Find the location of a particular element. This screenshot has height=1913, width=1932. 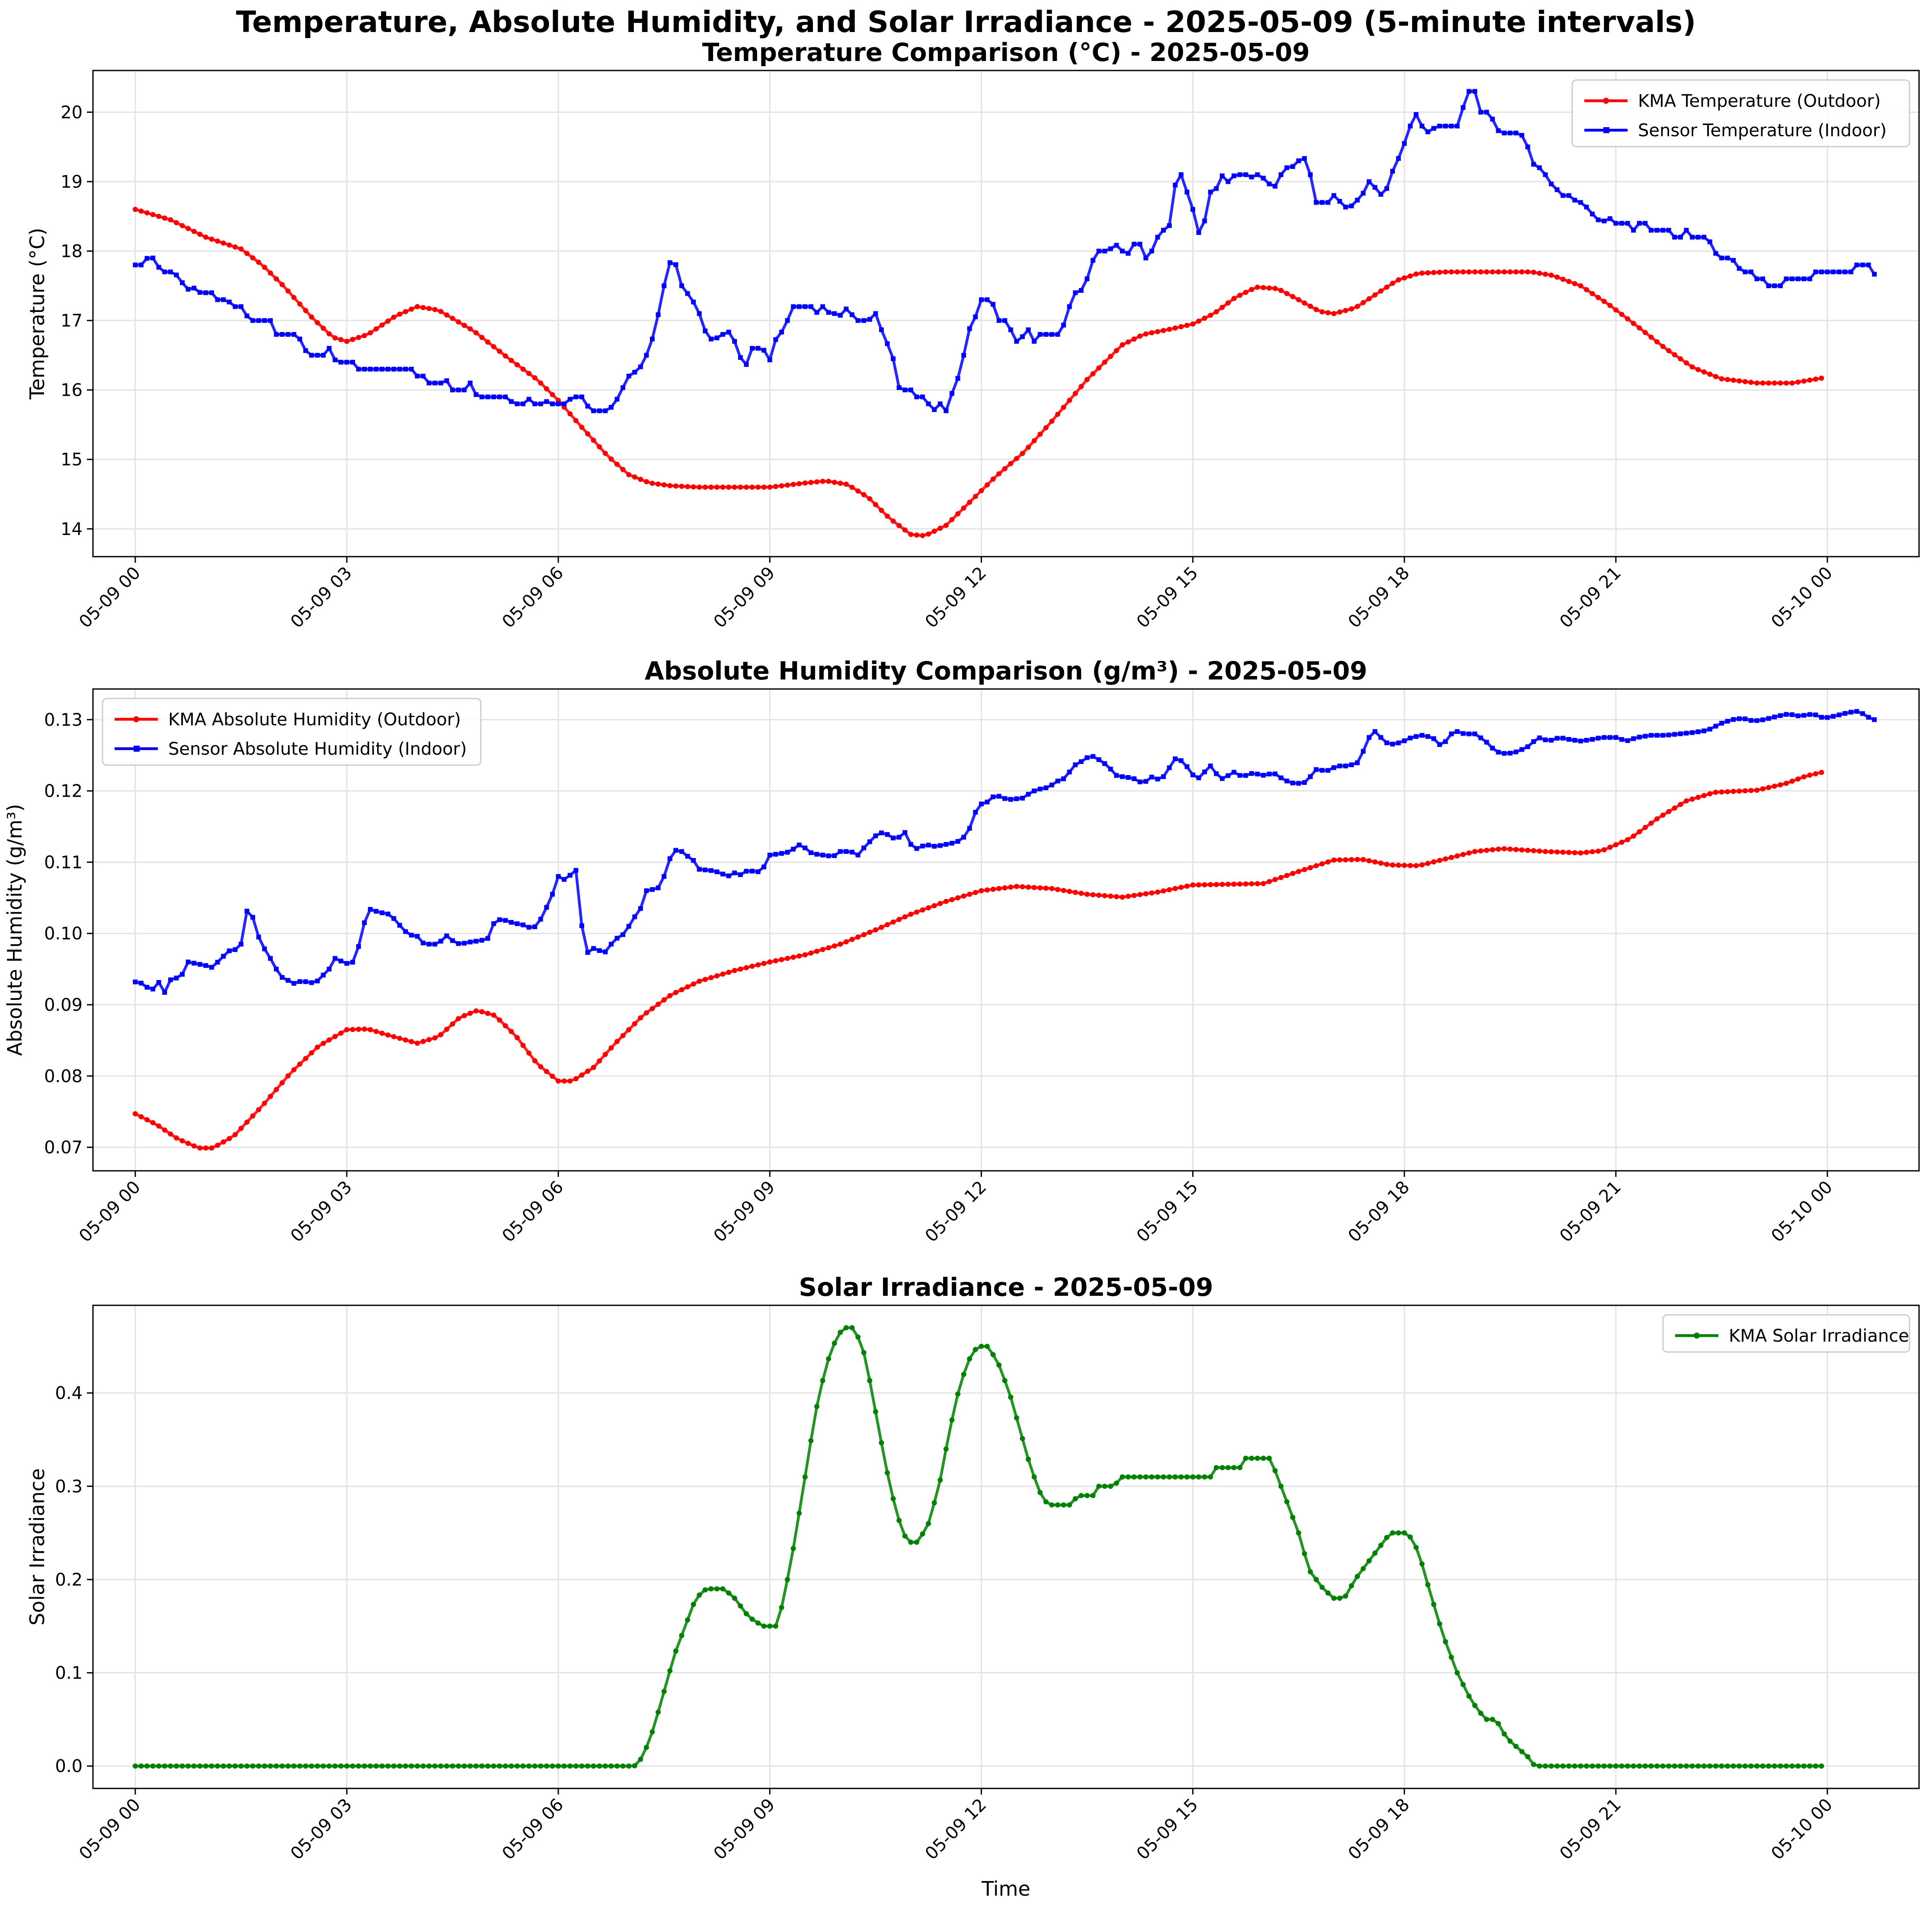

x-tick-label: 05-09 09 is located at coordinates (745, 1829).